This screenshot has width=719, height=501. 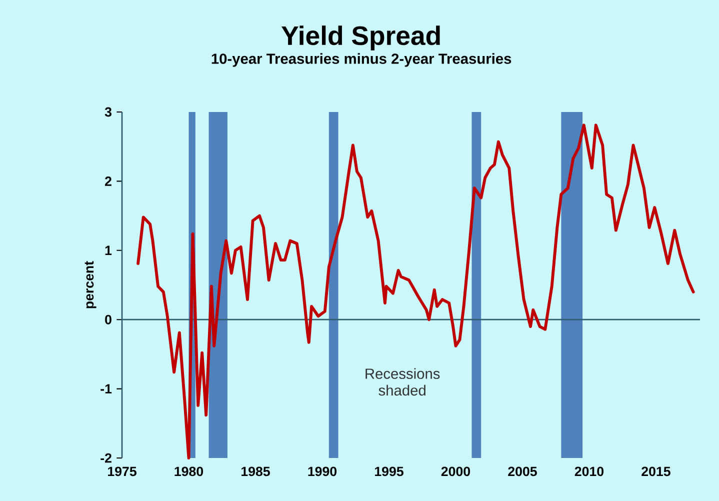 What do you see at coordinates (455, 471) in the screenshot?
I see `x-tick-label: 2000` at bounding box center [455, 471].